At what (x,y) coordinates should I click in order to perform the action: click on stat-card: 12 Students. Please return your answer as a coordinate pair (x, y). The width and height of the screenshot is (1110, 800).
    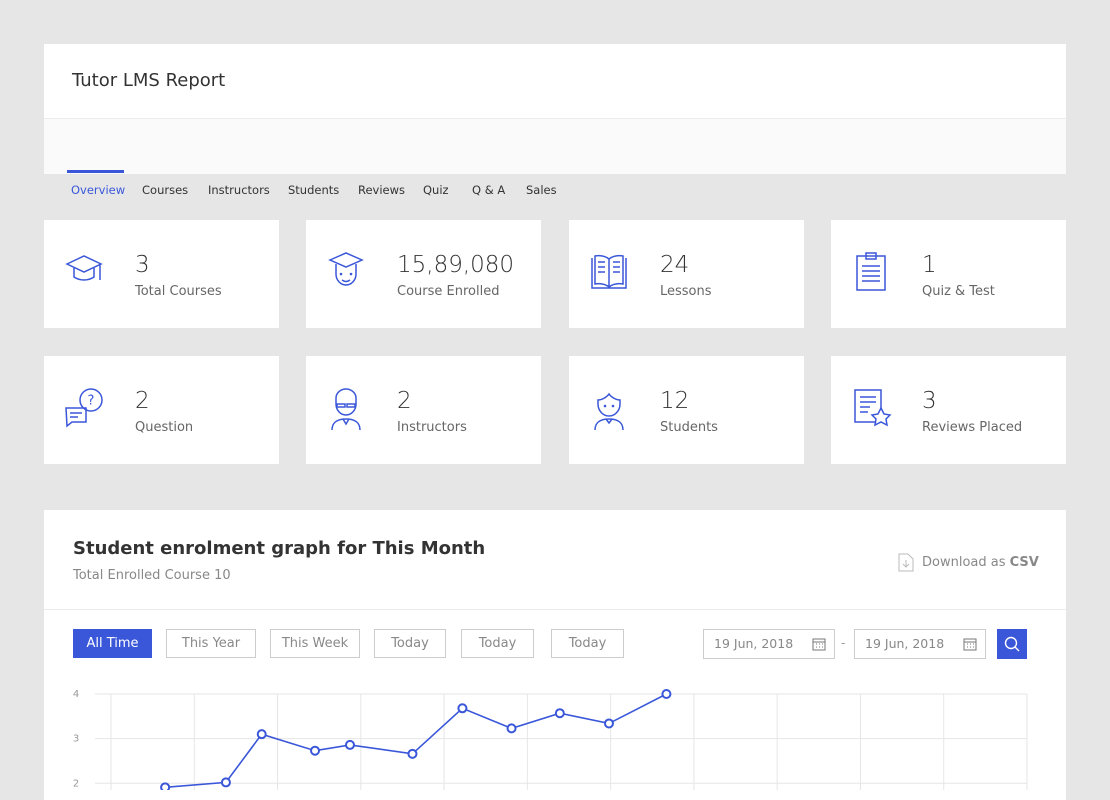
    Looking at the image, I should click on (686, 410).